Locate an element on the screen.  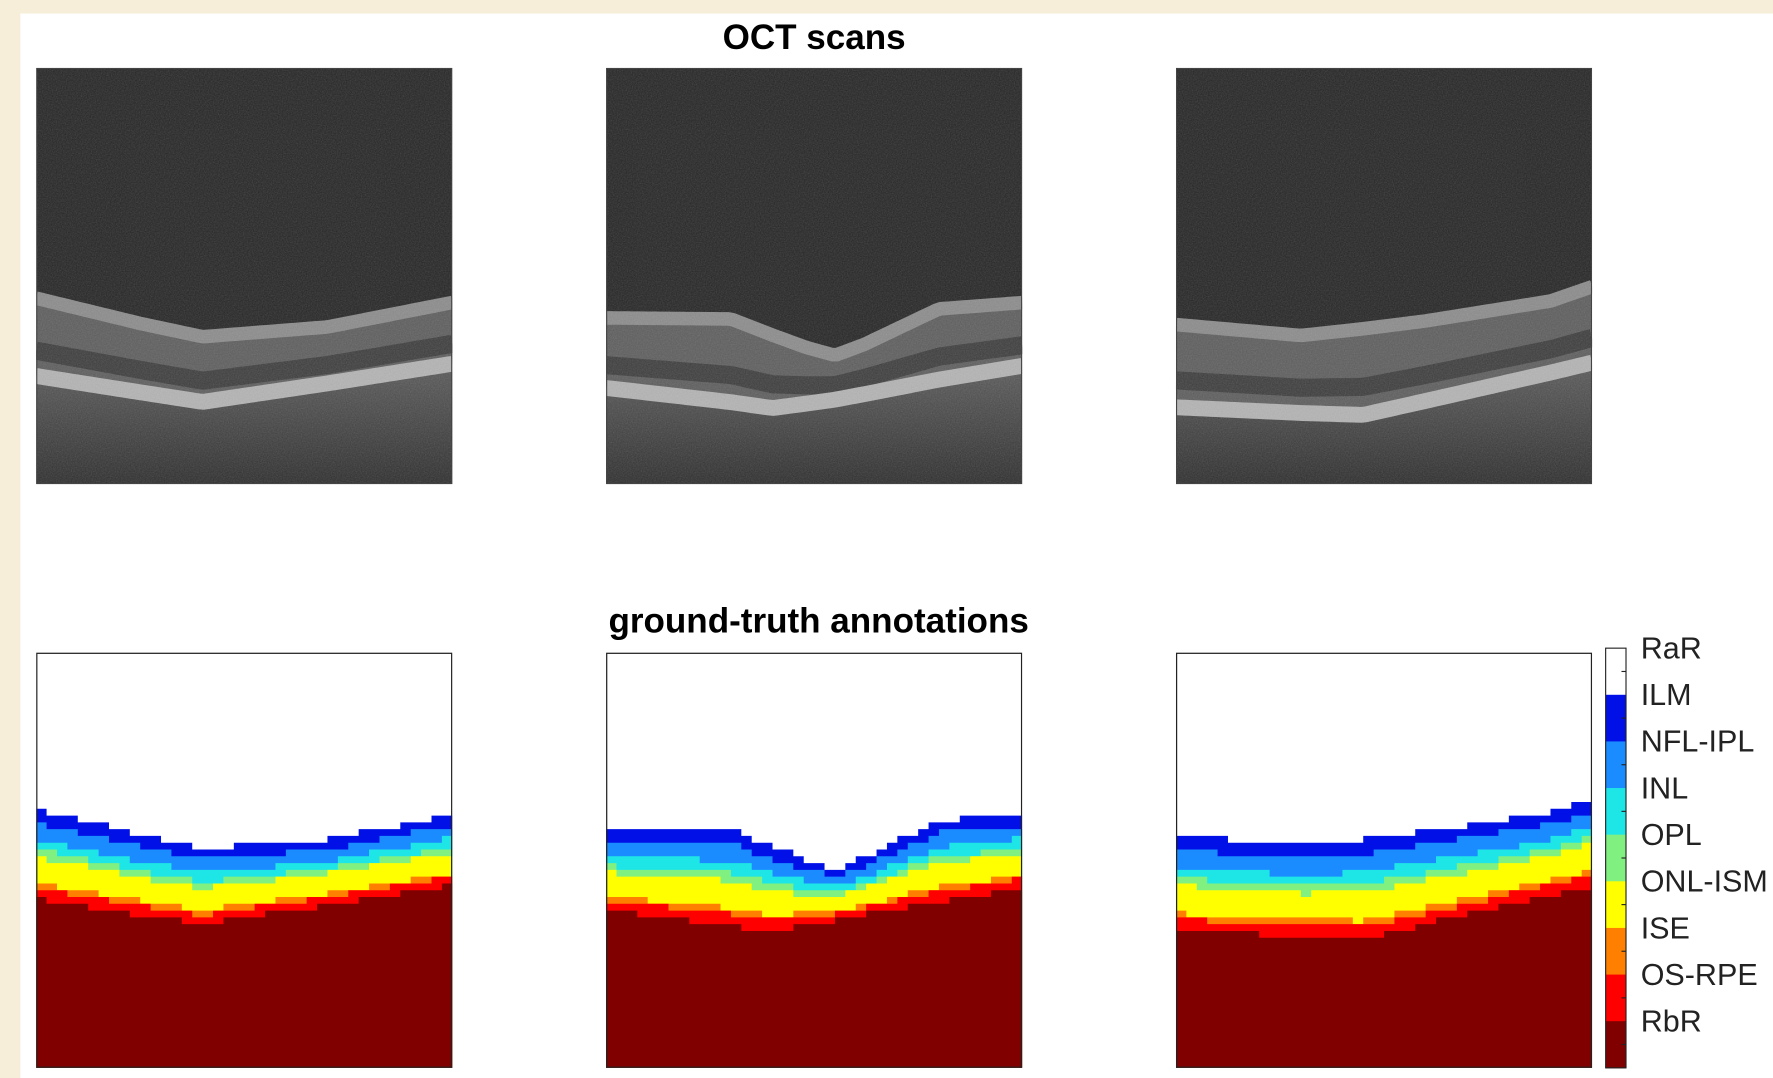
legend-label: ONL-ISM is located at coordinates (1704, 882).